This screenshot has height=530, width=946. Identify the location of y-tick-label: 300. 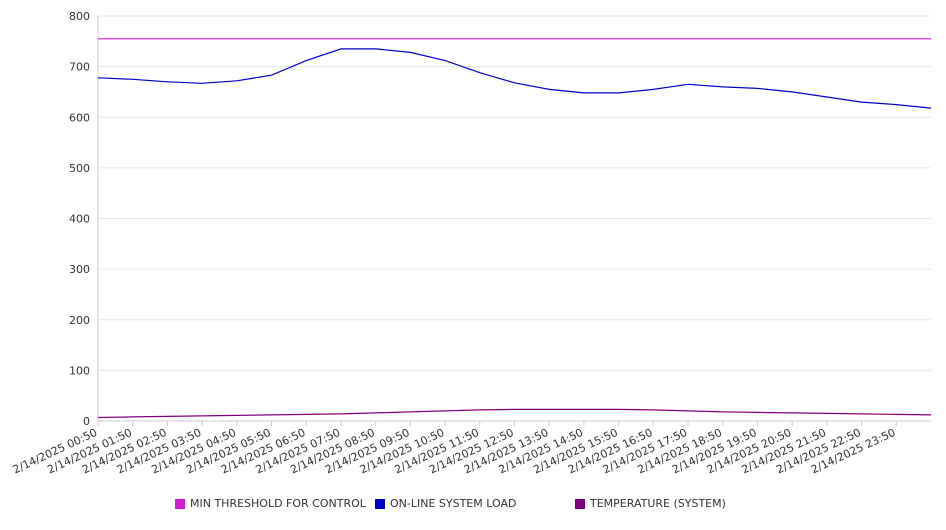
(79, 269).